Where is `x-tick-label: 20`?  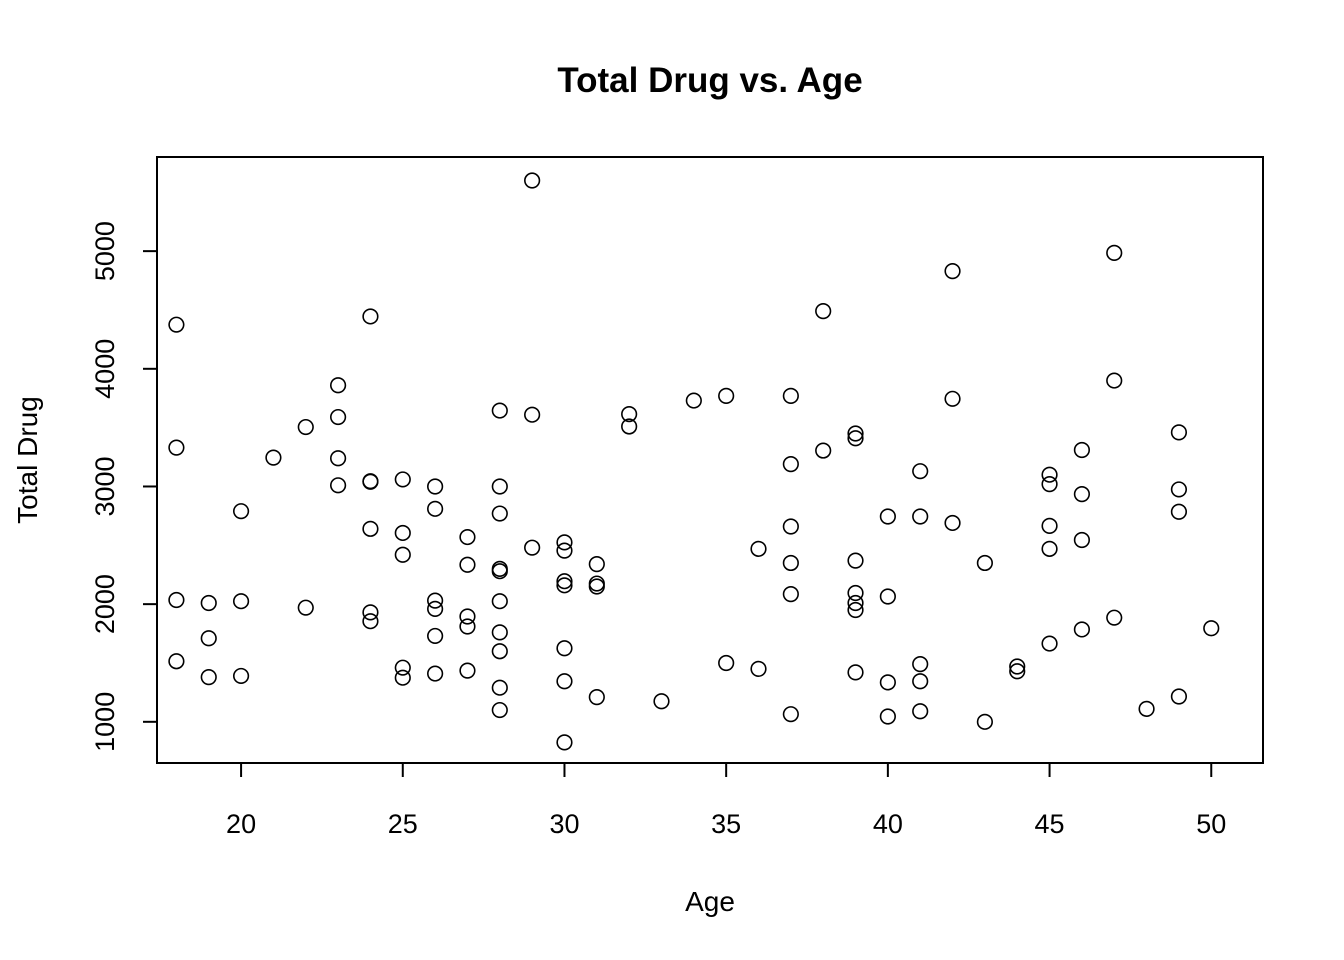 x-tick-label: 20 is located at coordinates (241, 824).